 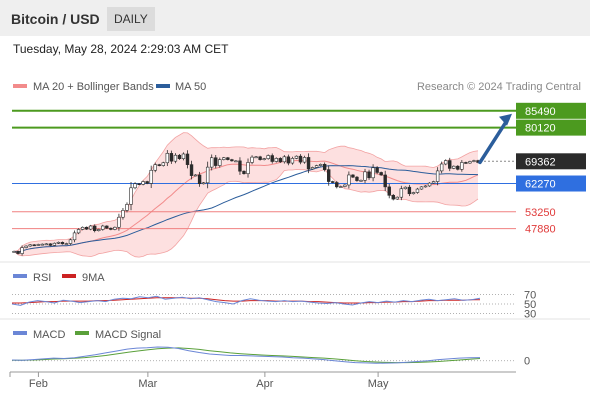 I want to click on rsi-tick-label: 30, so click(x=530, y=315).